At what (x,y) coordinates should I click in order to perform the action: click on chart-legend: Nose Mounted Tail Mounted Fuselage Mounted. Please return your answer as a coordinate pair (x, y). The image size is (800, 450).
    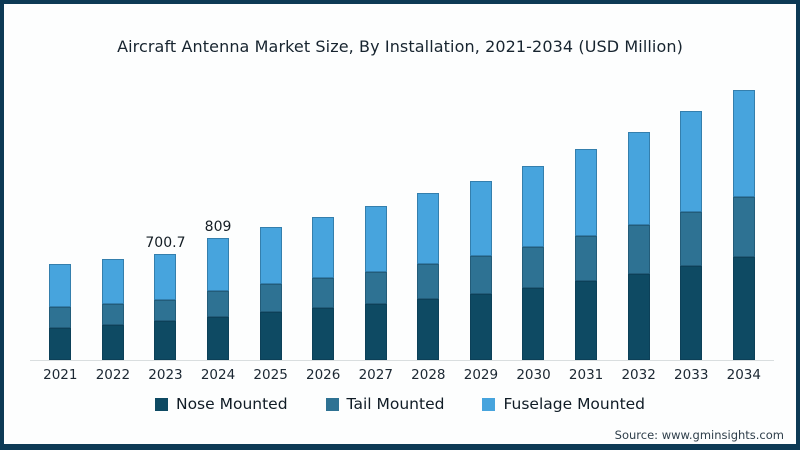
    Looking at the image, I should click on (400, 404).